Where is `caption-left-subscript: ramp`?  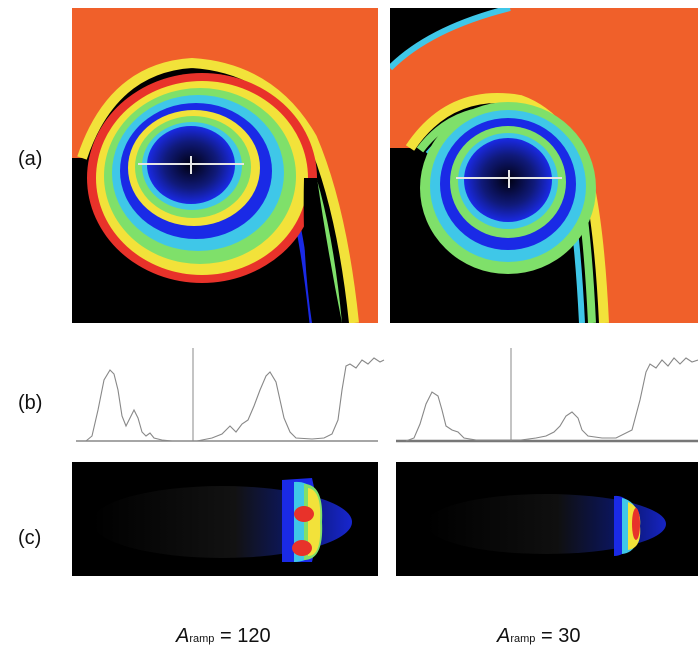
caption-left-subscript: ramp is located at coordinates (202, 639).